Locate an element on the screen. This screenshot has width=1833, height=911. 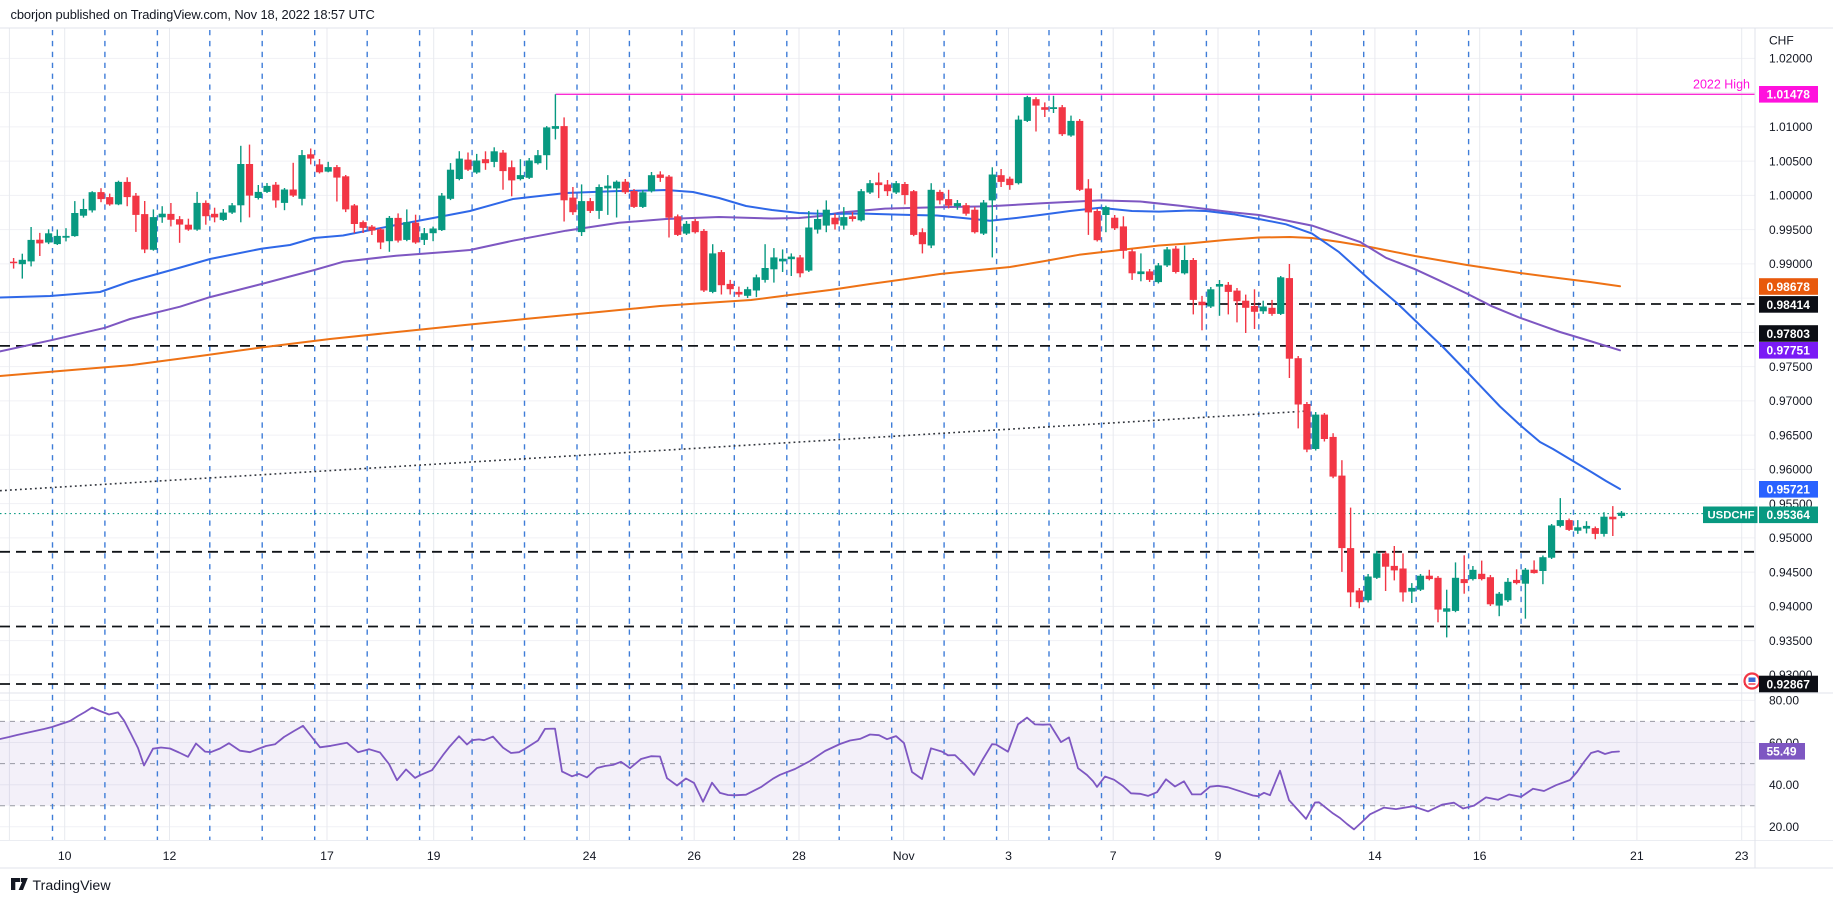
svg-text: 0.97803 is located at coordinates (1789, 334).